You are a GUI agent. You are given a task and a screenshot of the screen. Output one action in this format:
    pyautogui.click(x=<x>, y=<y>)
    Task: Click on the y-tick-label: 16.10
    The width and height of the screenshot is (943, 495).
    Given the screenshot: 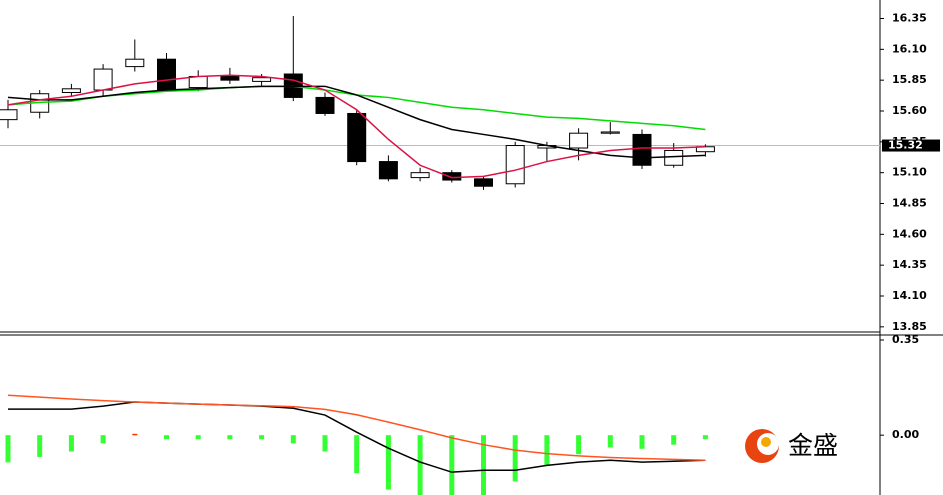 What is the action you would take?
    pyautogui.click(x=909, y=48)
    